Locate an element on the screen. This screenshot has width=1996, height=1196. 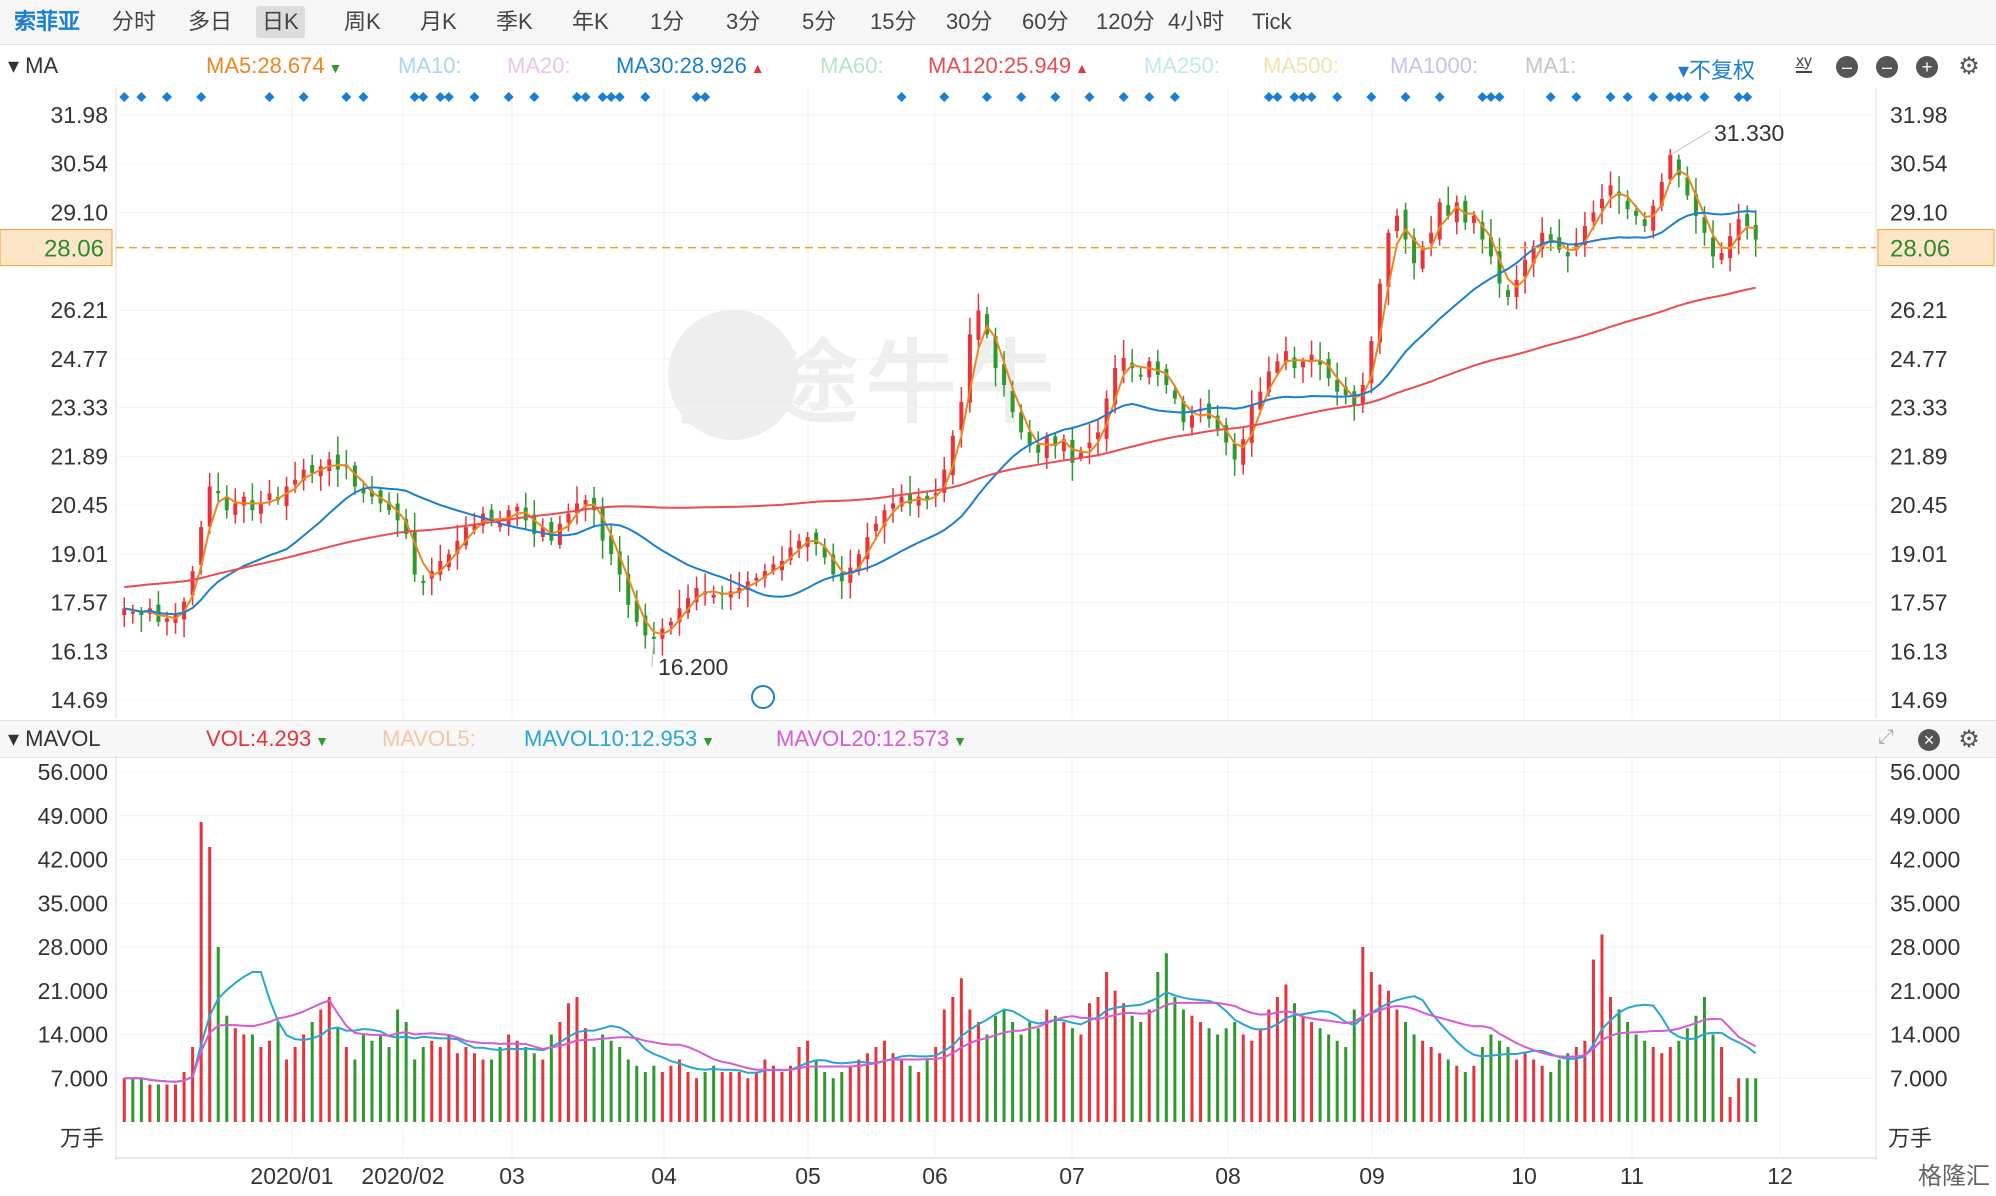
tab-monthly-k: 月K is located at coordinates (438, 21).